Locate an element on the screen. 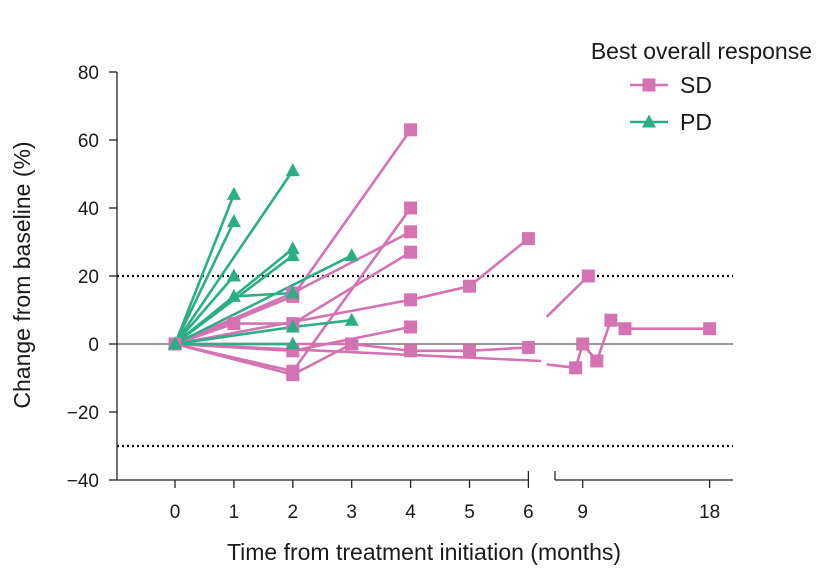 This screenshot has width=822, height=573. x-tick-label: 3 is located at coordinates (351, 512).